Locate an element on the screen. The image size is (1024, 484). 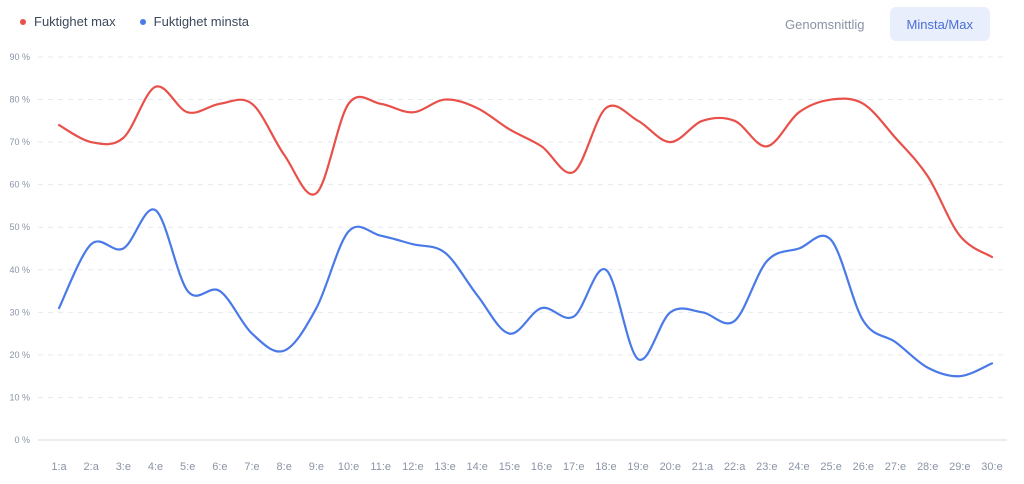
y-tick-label: 70 % is located at coordinates (19, 142).